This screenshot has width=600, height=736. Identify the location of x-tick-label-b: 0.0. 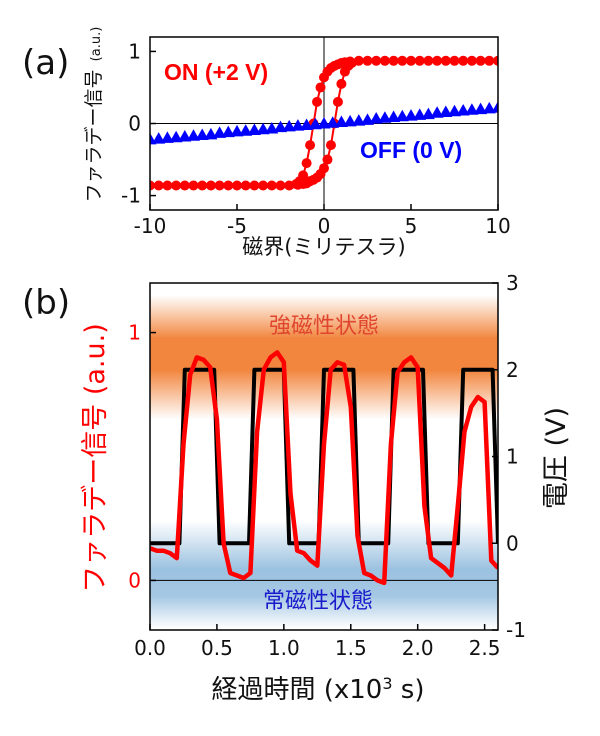
(150, 648).